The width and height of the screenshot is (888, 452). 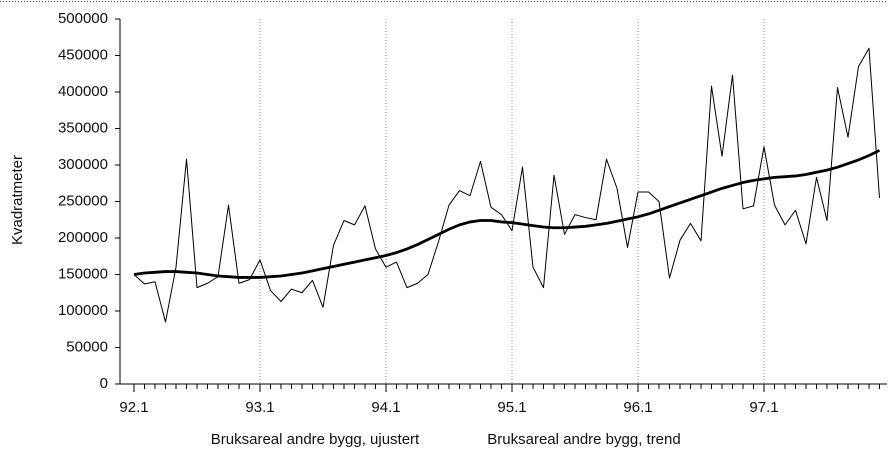 I want to click on x-tick-label: 94.1, so click(x=385, y=407).